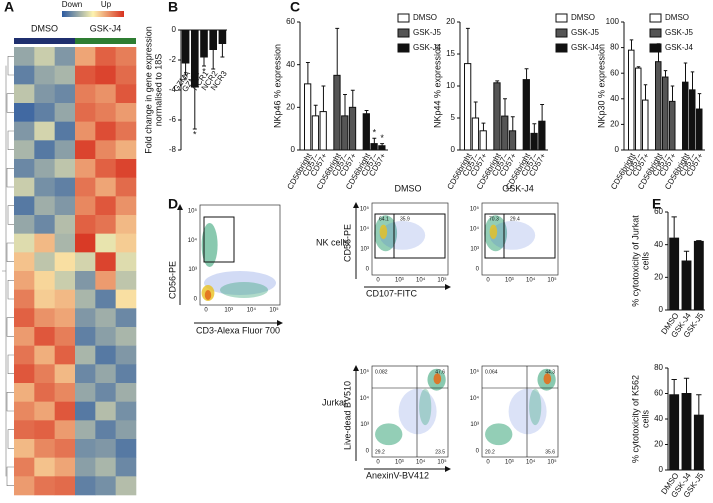 This screenshot has height=503, width=713. Describe the element at coordinates (173, 89) in the screenshot. I see `y-tick-label: -4` at that location.